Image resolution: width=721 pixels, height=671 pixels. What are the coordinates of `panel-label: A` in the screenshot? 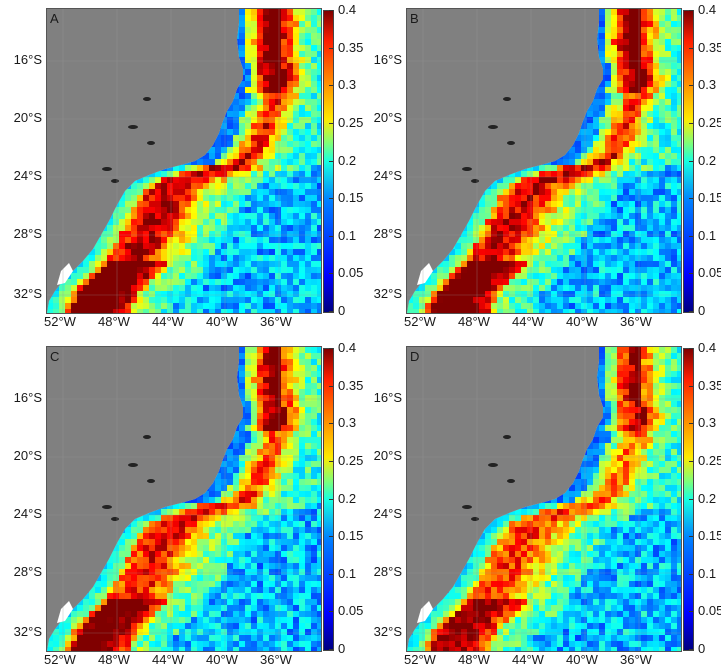 It's located at (54, 18).